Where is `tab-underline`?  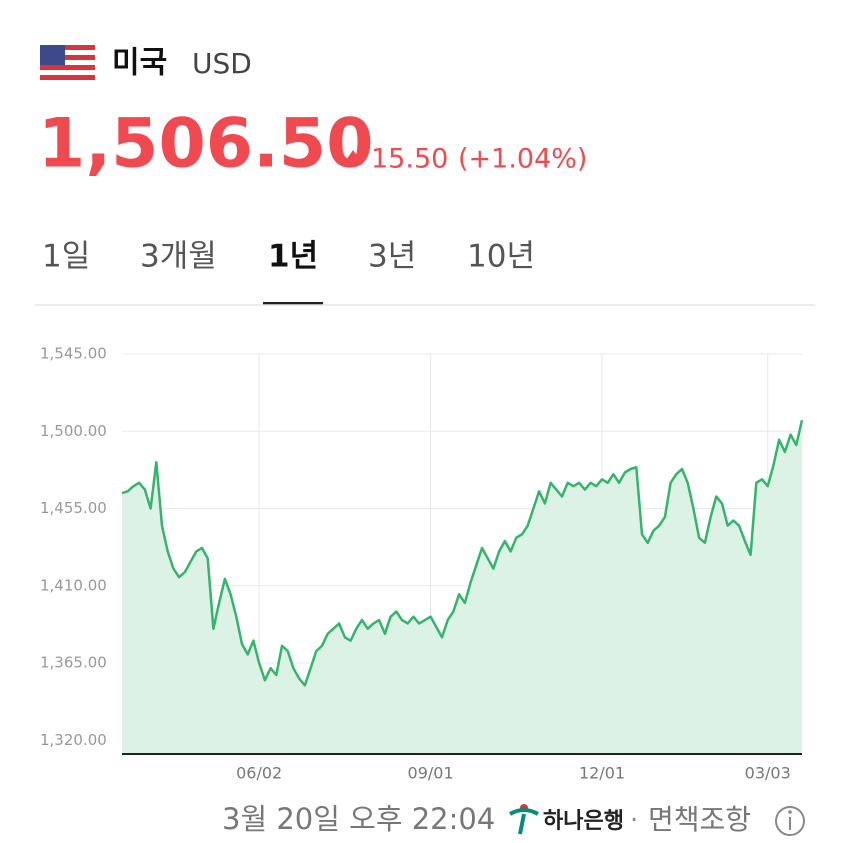 tab-underline is located at coordinates (293, 303).